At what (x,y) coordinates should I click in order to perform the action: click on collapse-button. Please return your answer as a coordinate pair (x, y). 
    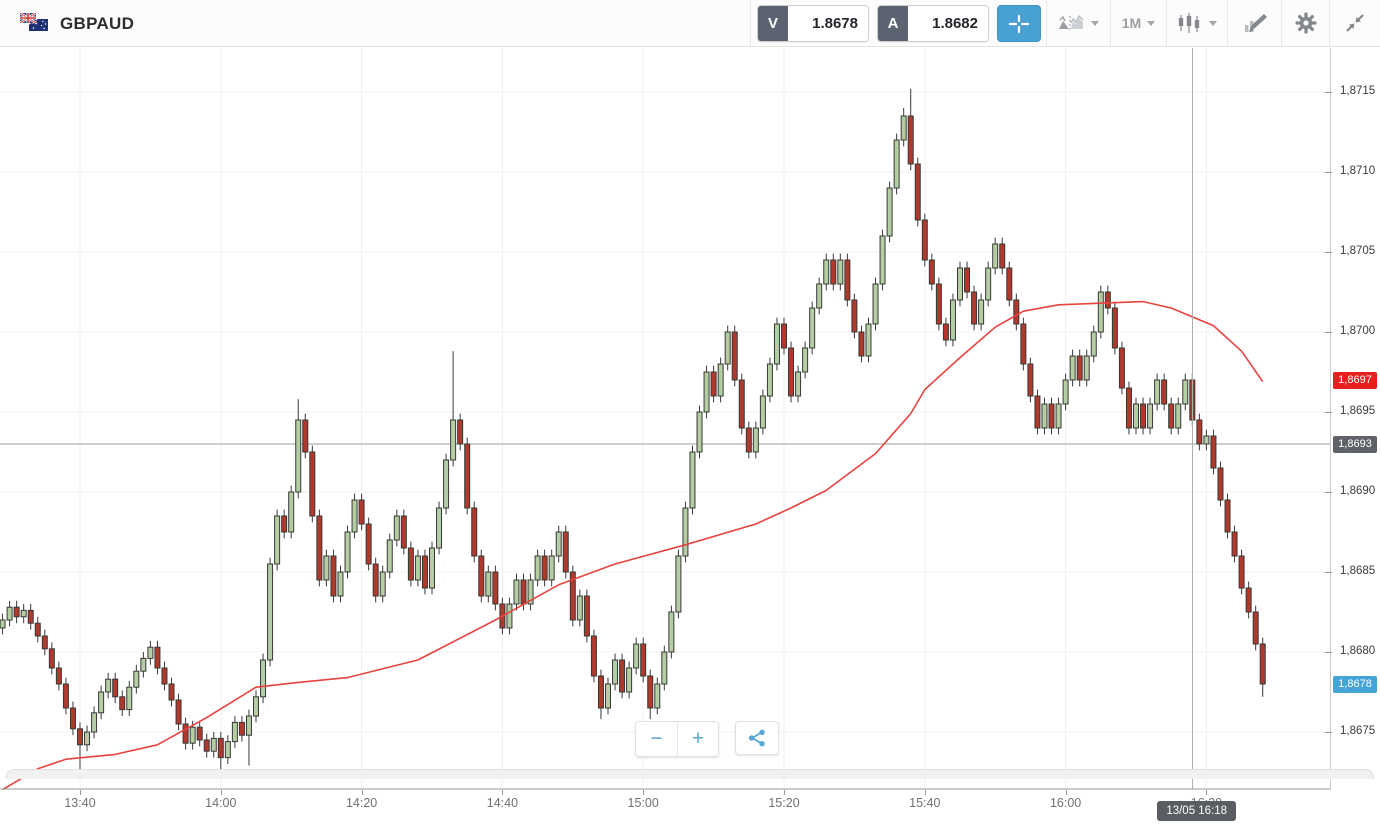
    Looking at the image, I should click on (1354, 23).